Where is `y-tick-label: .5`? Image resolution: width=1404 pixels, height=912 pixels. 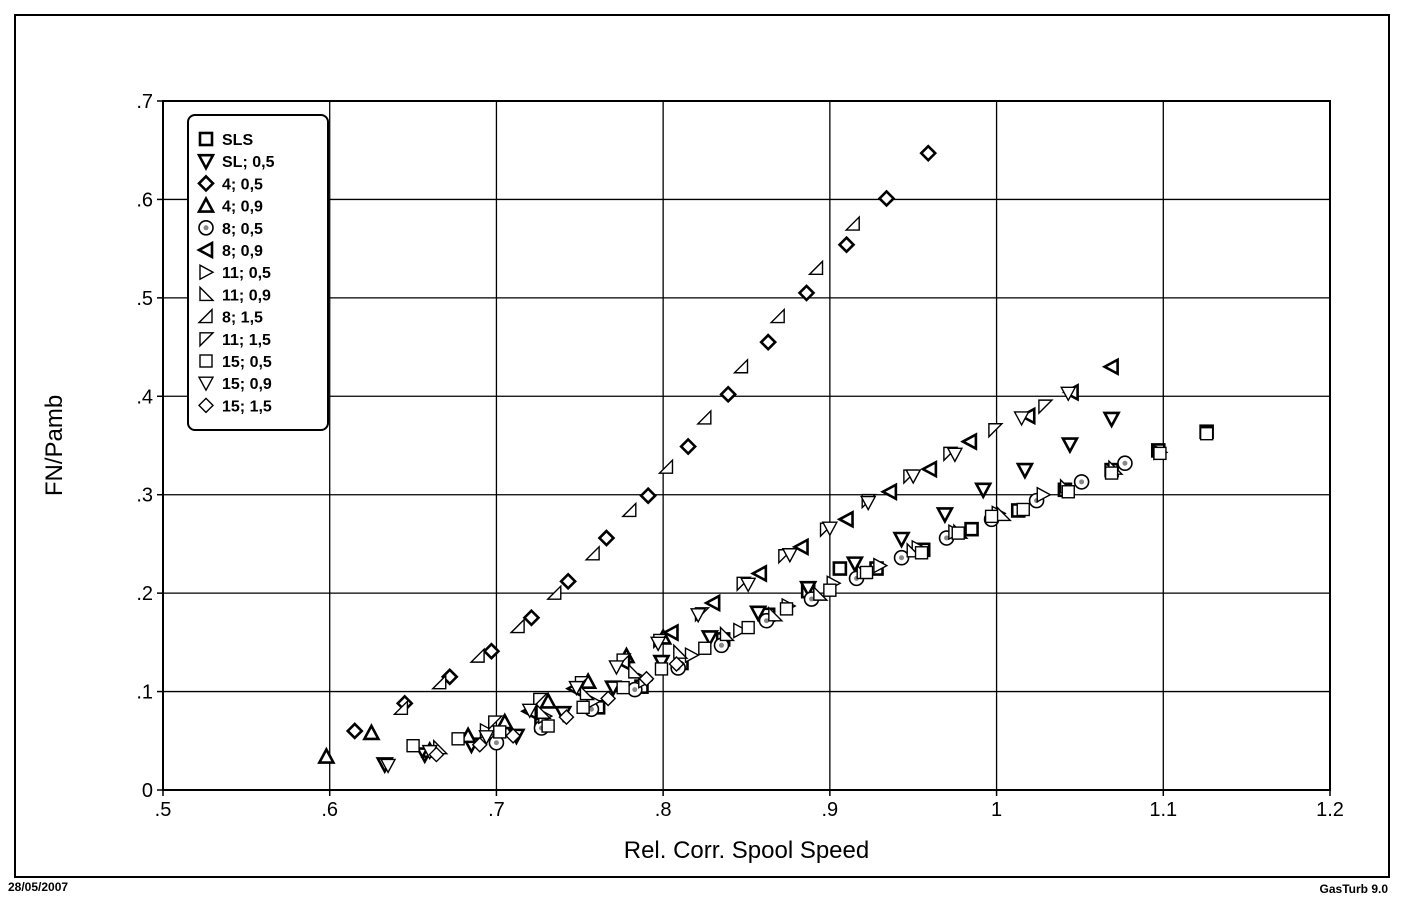 y-tick-label: .5 is located at coordinates (144, 299).